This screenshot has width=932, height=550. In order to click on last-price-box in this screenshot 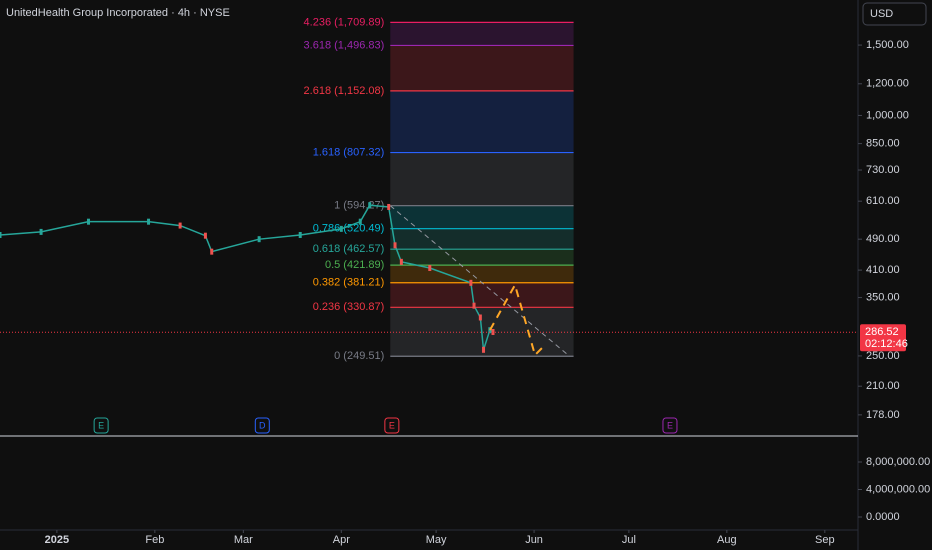, I will do `click(883, 338)`.